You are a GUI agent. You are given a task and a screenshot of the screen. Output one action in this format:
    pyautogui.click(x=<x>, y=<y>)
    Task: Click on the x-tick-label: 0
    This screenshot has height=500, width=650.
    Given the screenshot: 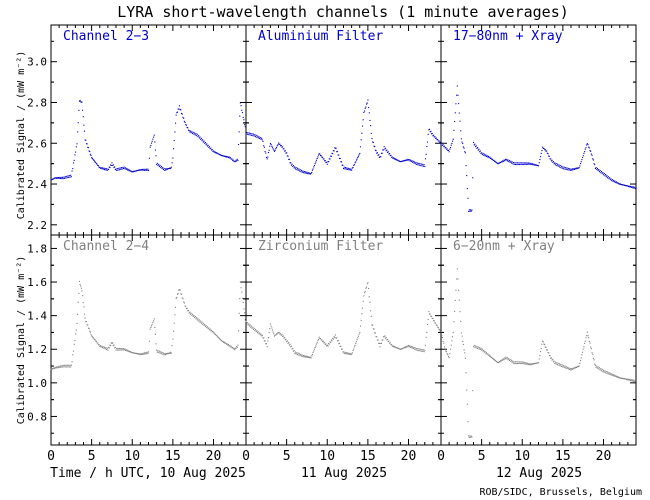 What is the action you would take?
    pyautogui.click(x=51, y=456)
    